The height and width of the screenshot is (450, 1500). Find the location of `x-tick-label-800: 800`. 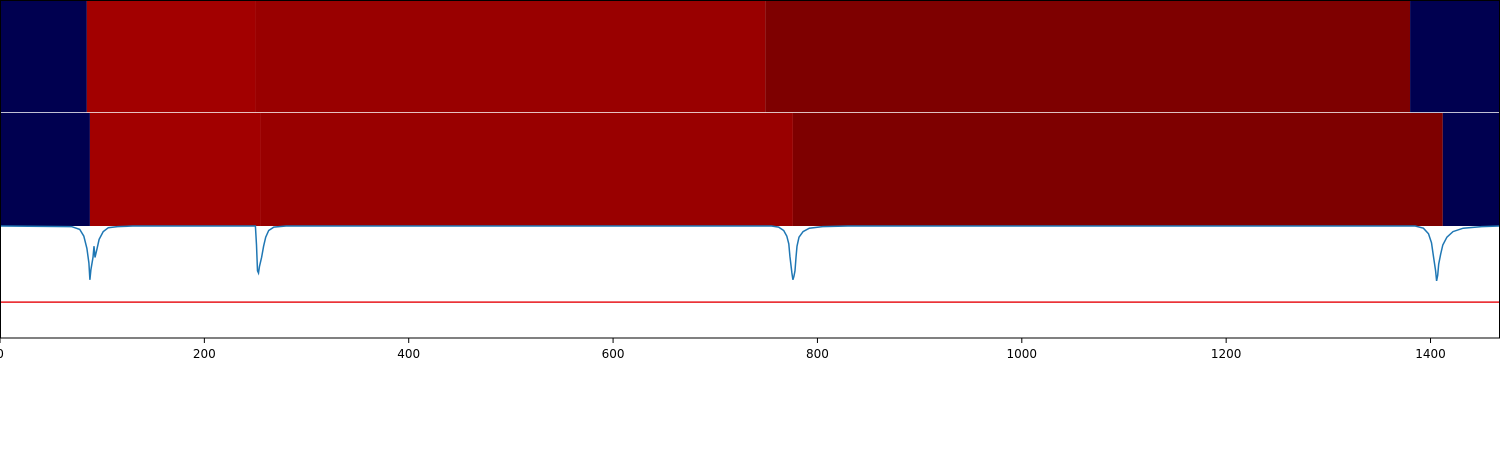

x-tick-label-800: 800 is located at coordinates (817, 354).